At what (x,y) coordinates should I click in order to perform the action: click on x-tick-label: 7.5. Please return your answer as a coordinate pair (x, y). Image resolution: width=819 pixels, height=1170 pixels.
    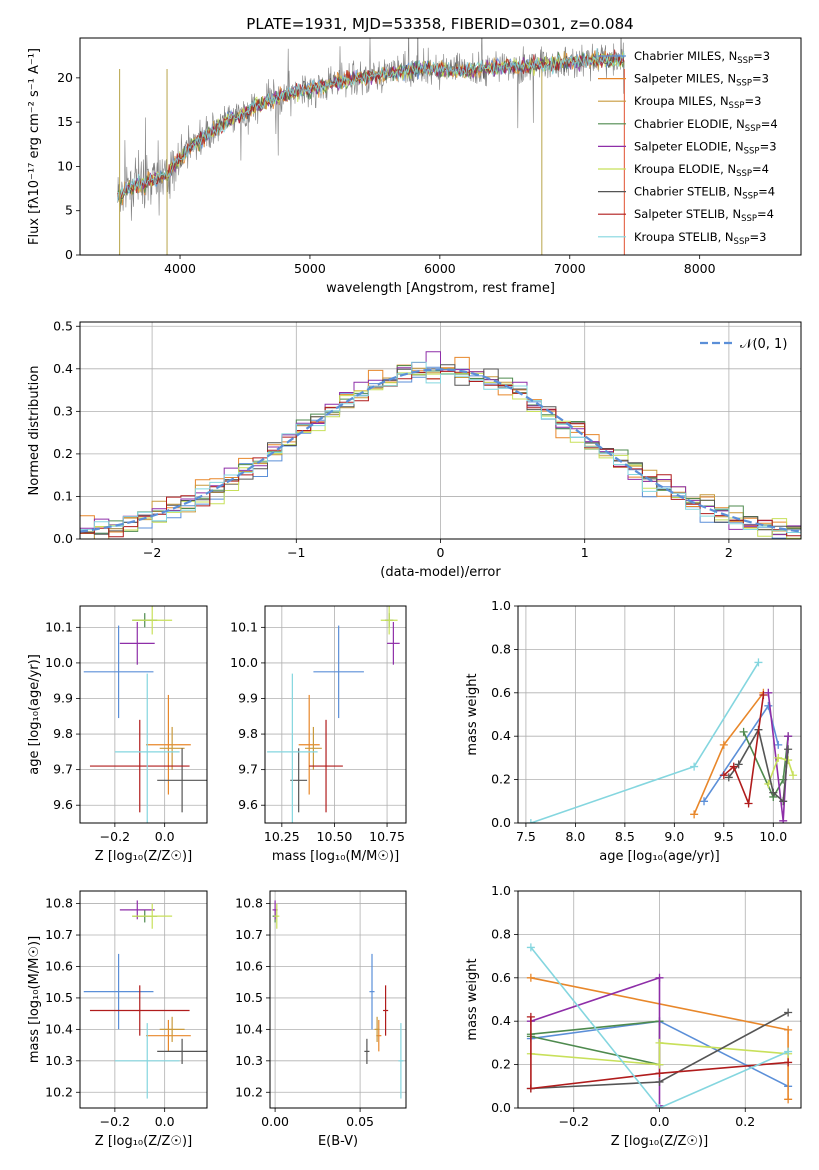
    Looking at the image, I should click on (526, 836).